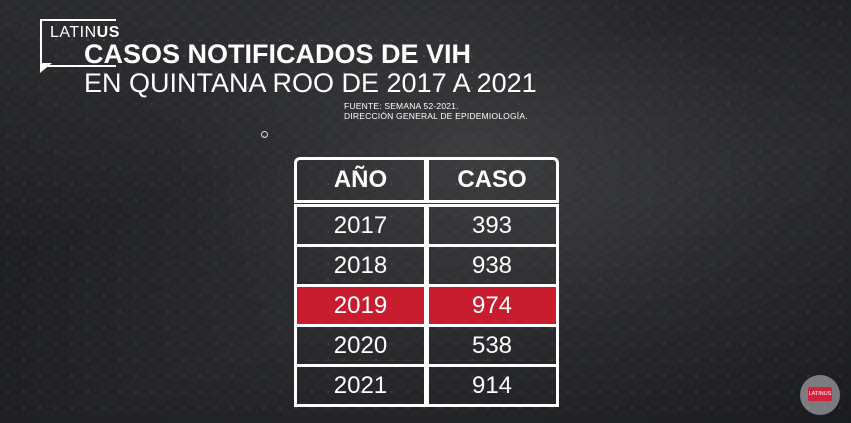  I want to click on ring-icon, so click(264, 134).